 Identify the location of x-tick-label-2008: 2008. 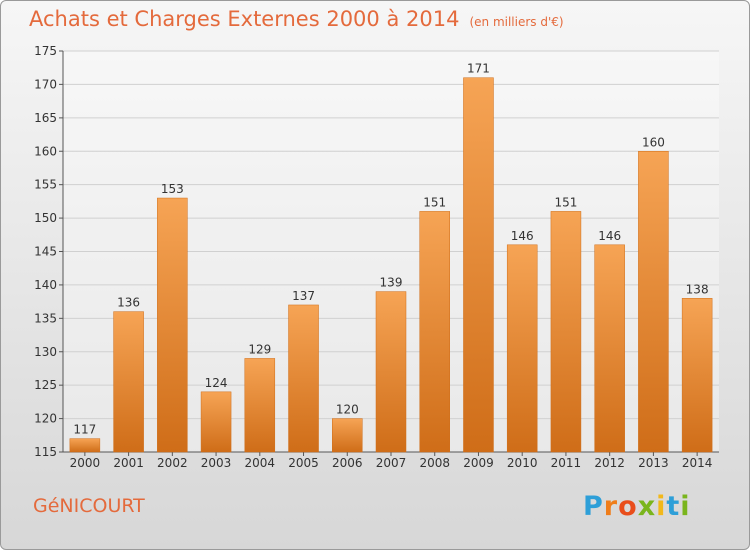
(434, 463).